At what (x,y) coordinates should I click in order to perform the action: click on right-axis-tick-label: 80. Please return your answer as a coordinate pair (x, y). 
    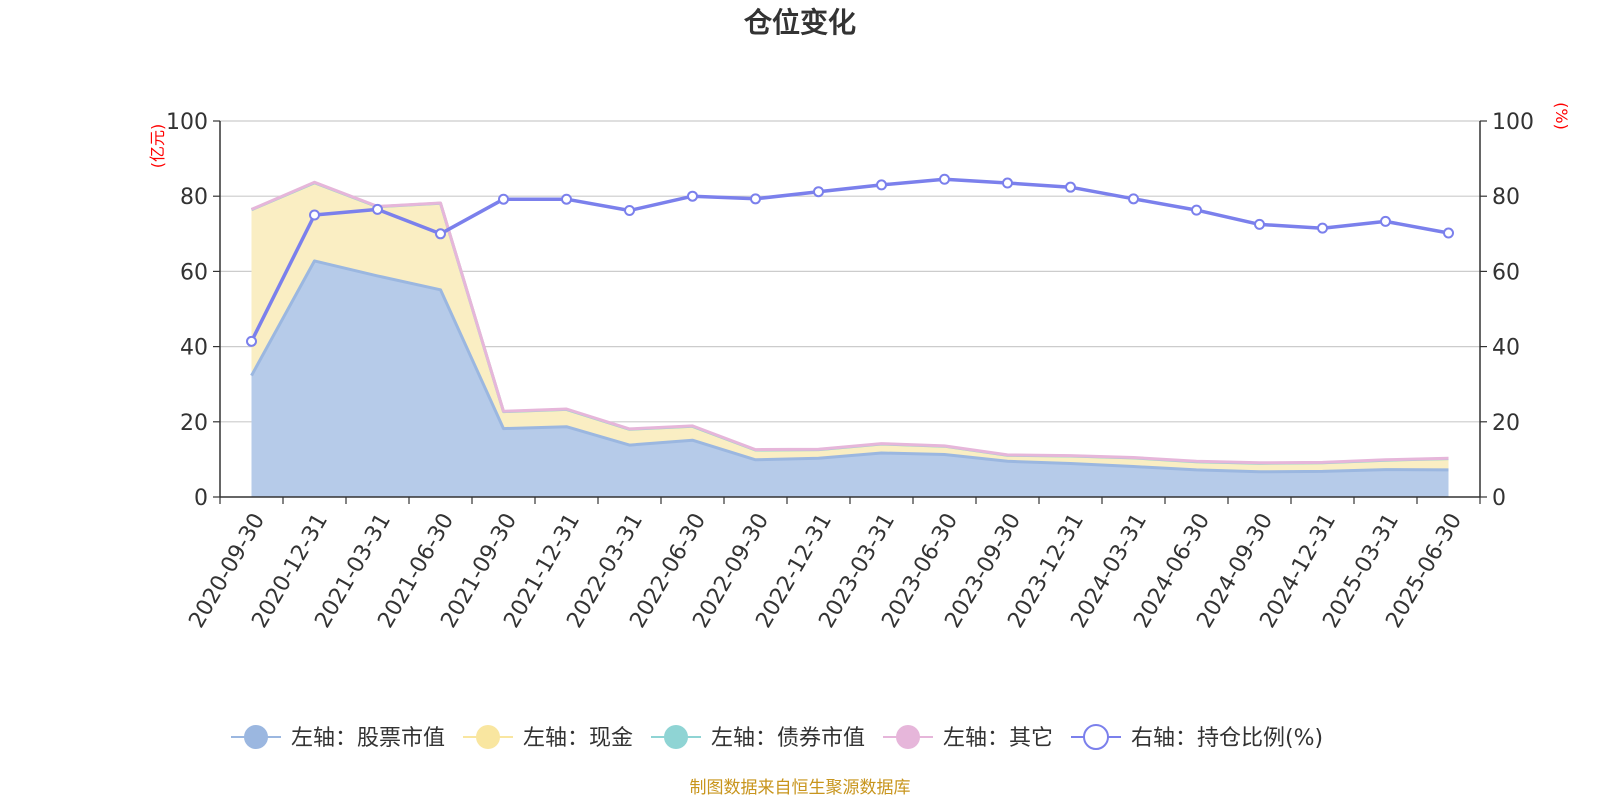
    Looking at the image, I should click on (1506, 197).